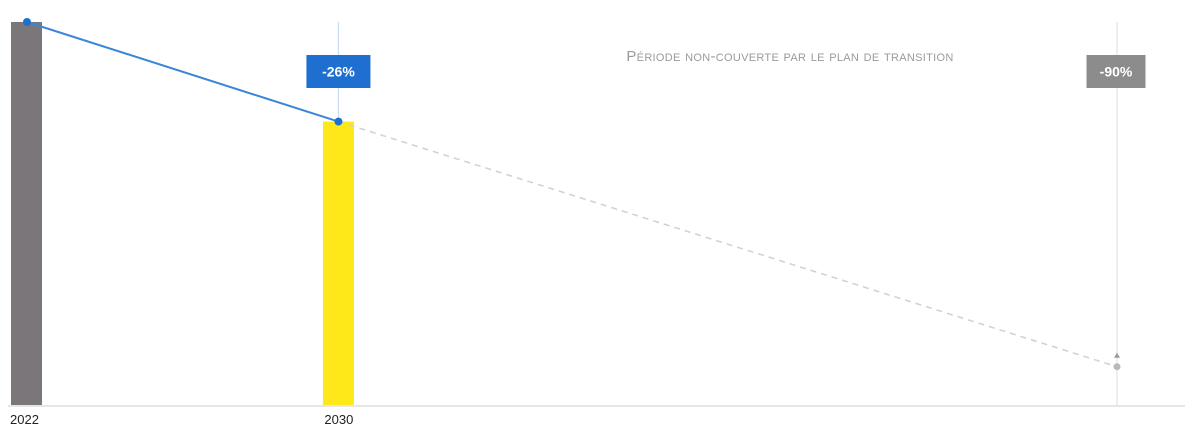 The height and width of the screenshot is (426, 1189). I want to click on marker-badge-label: -26%, so click(338, 72).